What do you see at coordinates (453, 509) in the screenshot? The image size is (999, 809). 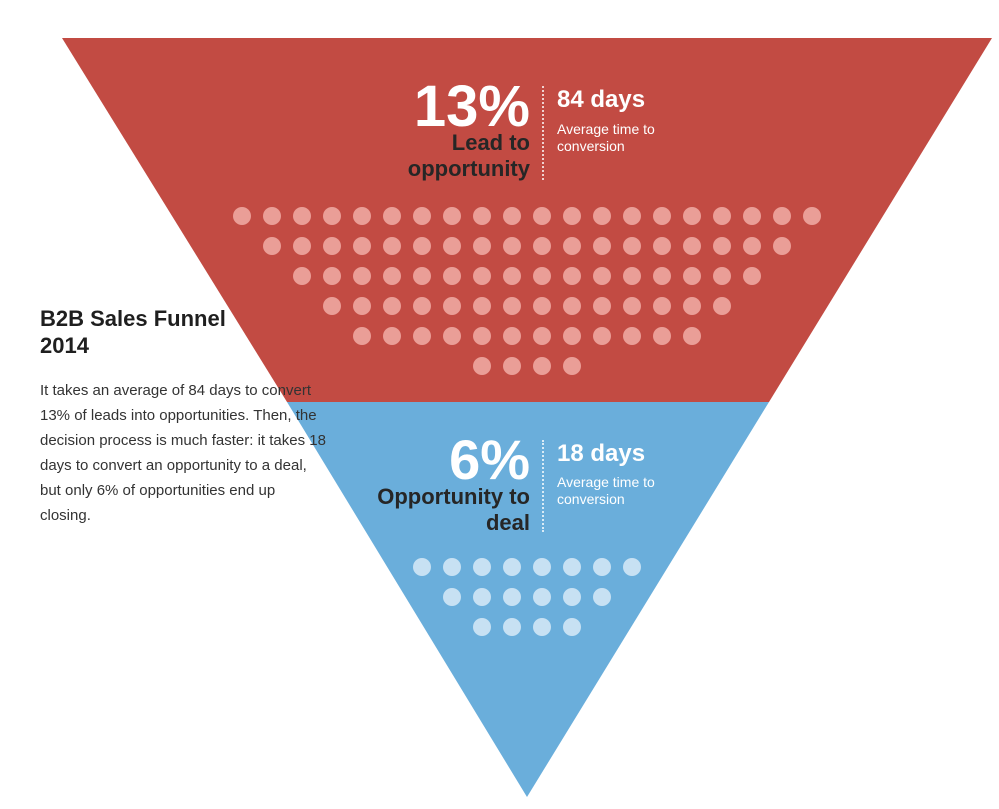 I see `stage-2-label: Opportunity to deal` at bounding box center [453, 509].